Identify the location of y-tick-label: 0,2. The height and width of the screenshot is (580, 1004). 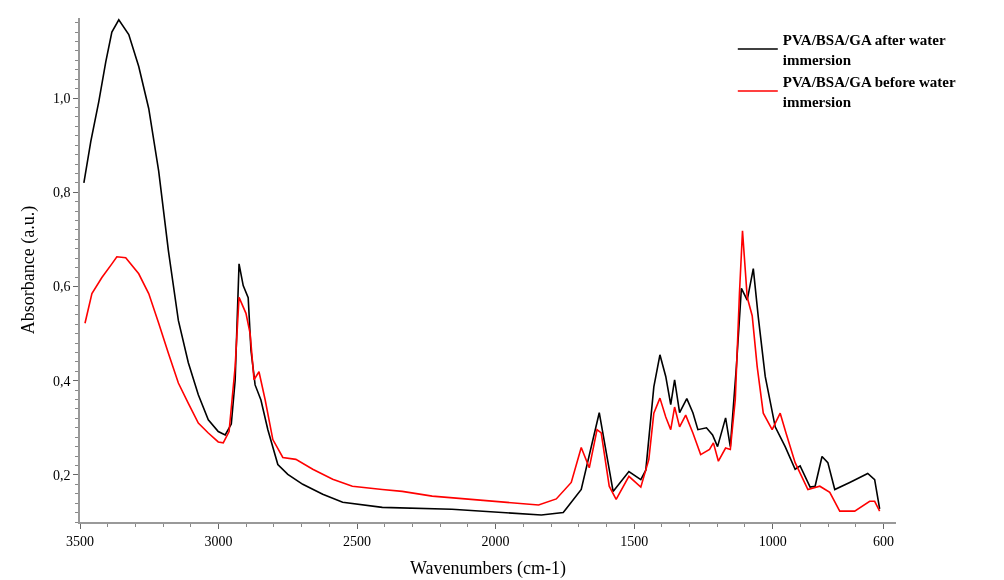
(61, 475).